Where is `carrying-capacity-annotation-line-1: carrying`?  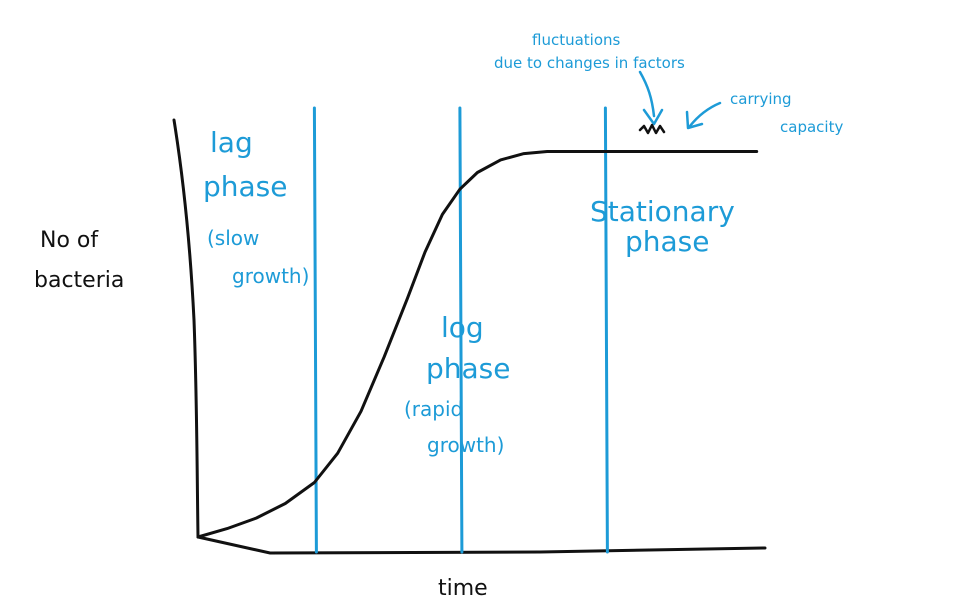
carrying-capacity-annotation-line-1: carrying is located at coordinates (761, 99).